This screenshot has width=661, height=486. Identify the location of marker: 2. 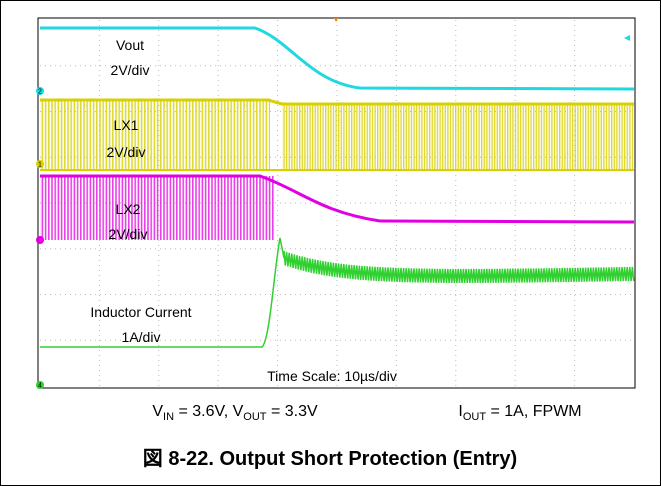
(40, 92).